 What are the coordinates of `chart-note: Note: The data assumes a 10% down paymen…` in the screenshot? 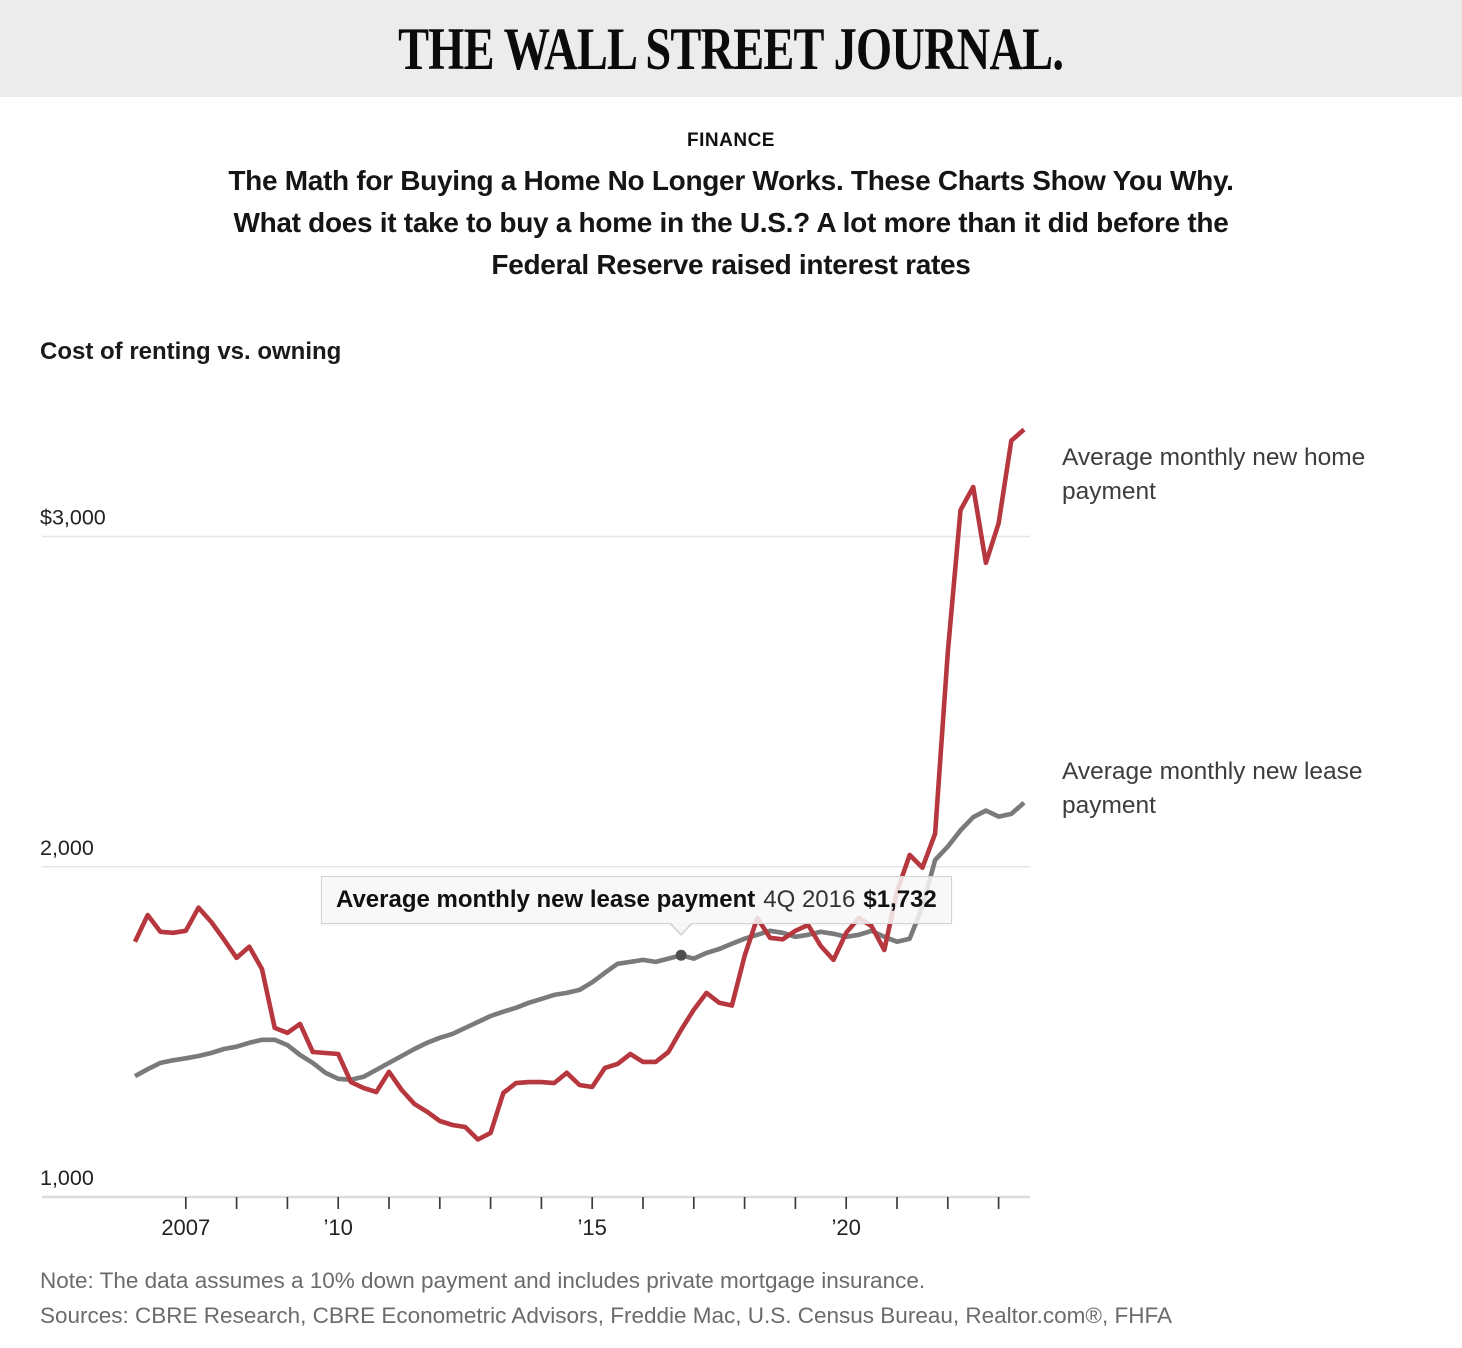 It's located at (483, 1280).